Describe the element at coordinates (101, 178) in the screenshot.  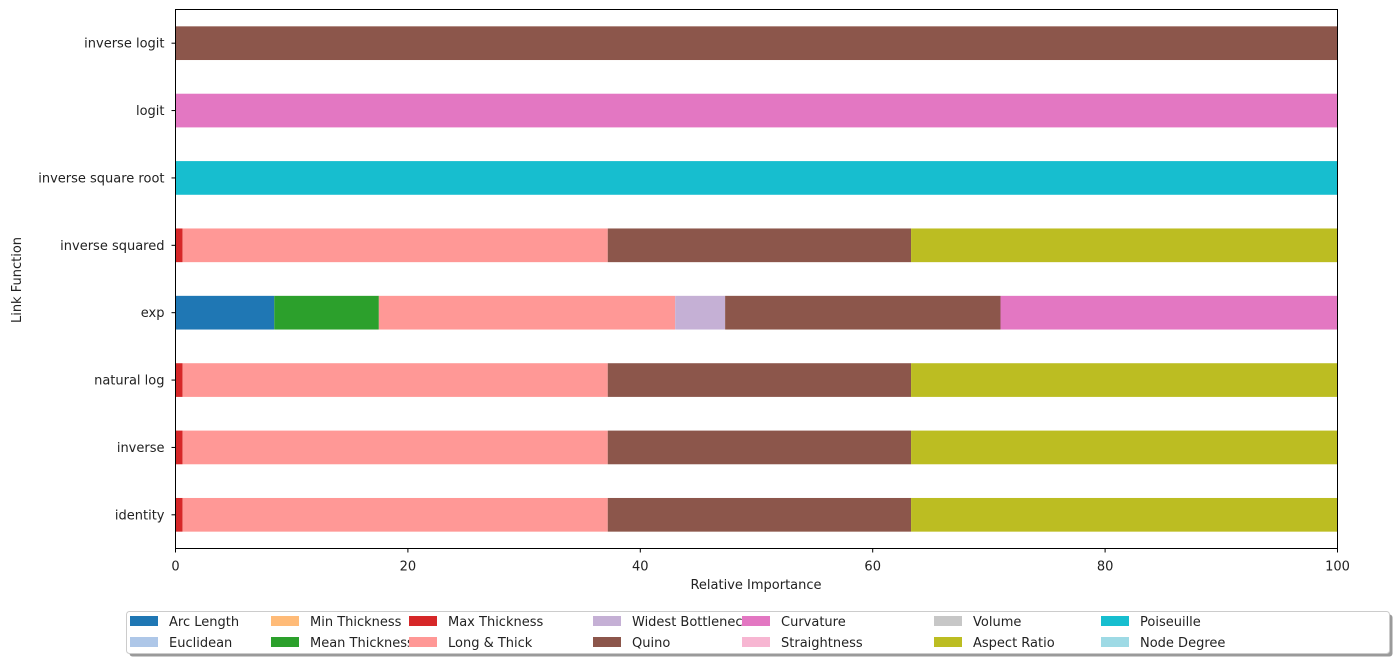
I see `y-tick-label: inverse square root` at that location.